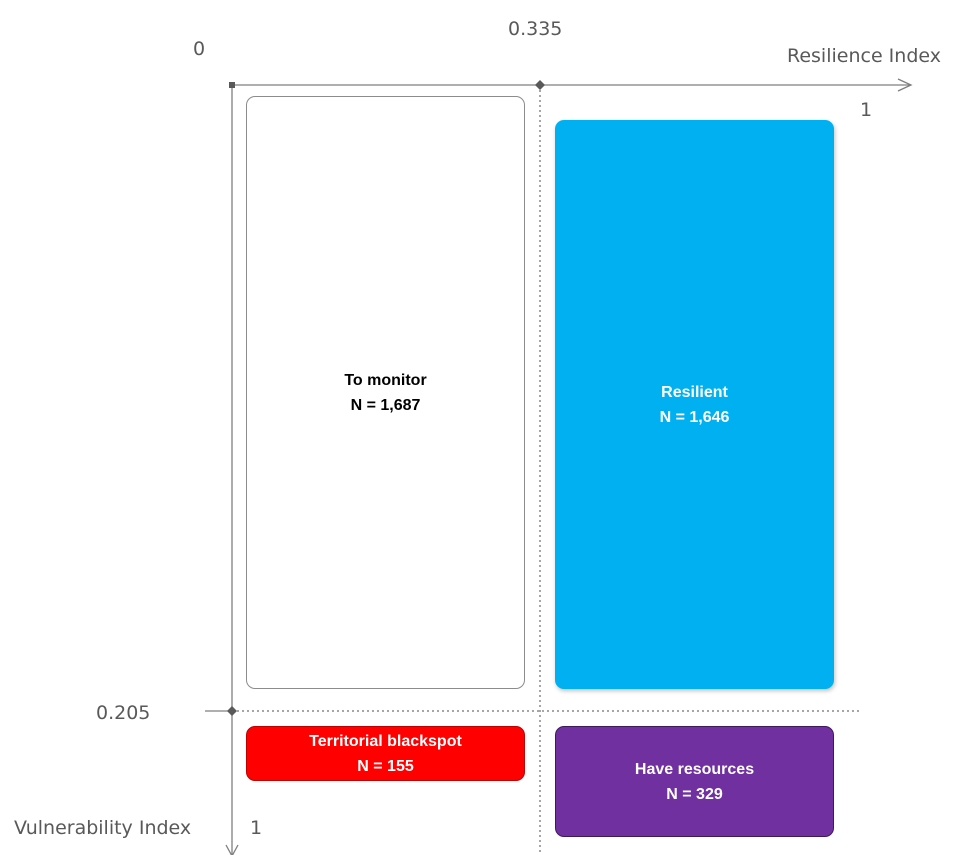 The image size is (970, 855). I want to click on quadrant-have-resources-name: Have resources, so click(694, 769).